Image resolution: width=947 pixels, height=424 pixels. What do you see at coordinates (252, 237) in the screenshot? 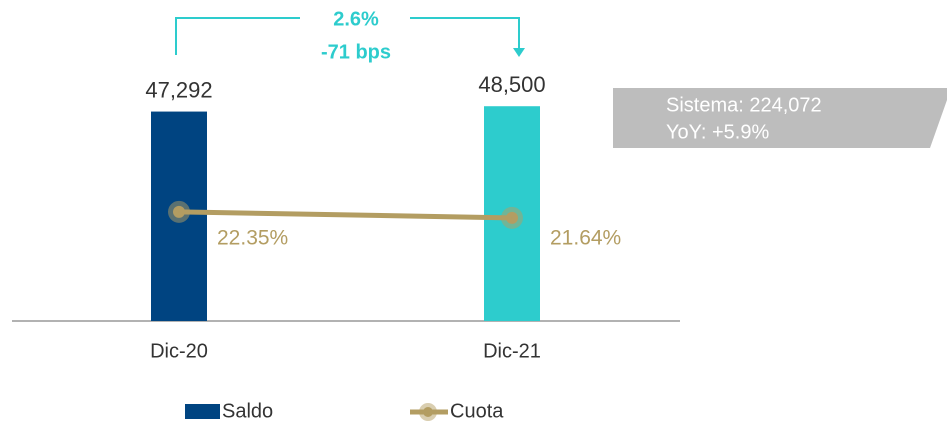
I see `data-label: 22.35%` at bounding box center [252, 237].